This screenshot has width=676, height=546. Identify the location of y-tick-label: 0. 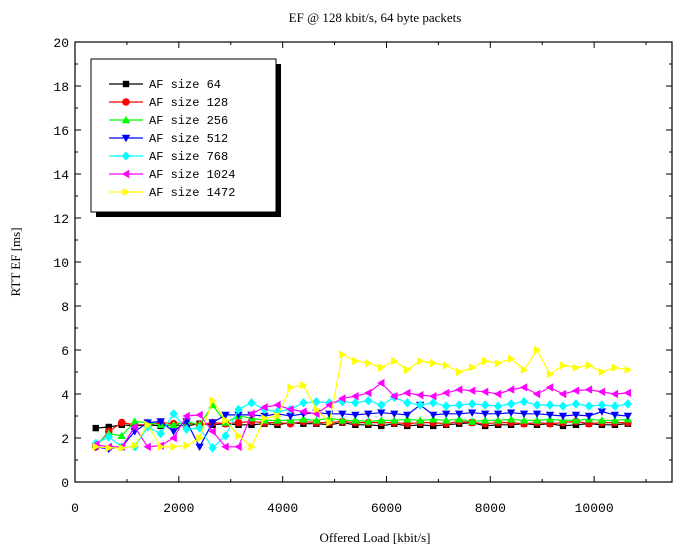
(65, 483).